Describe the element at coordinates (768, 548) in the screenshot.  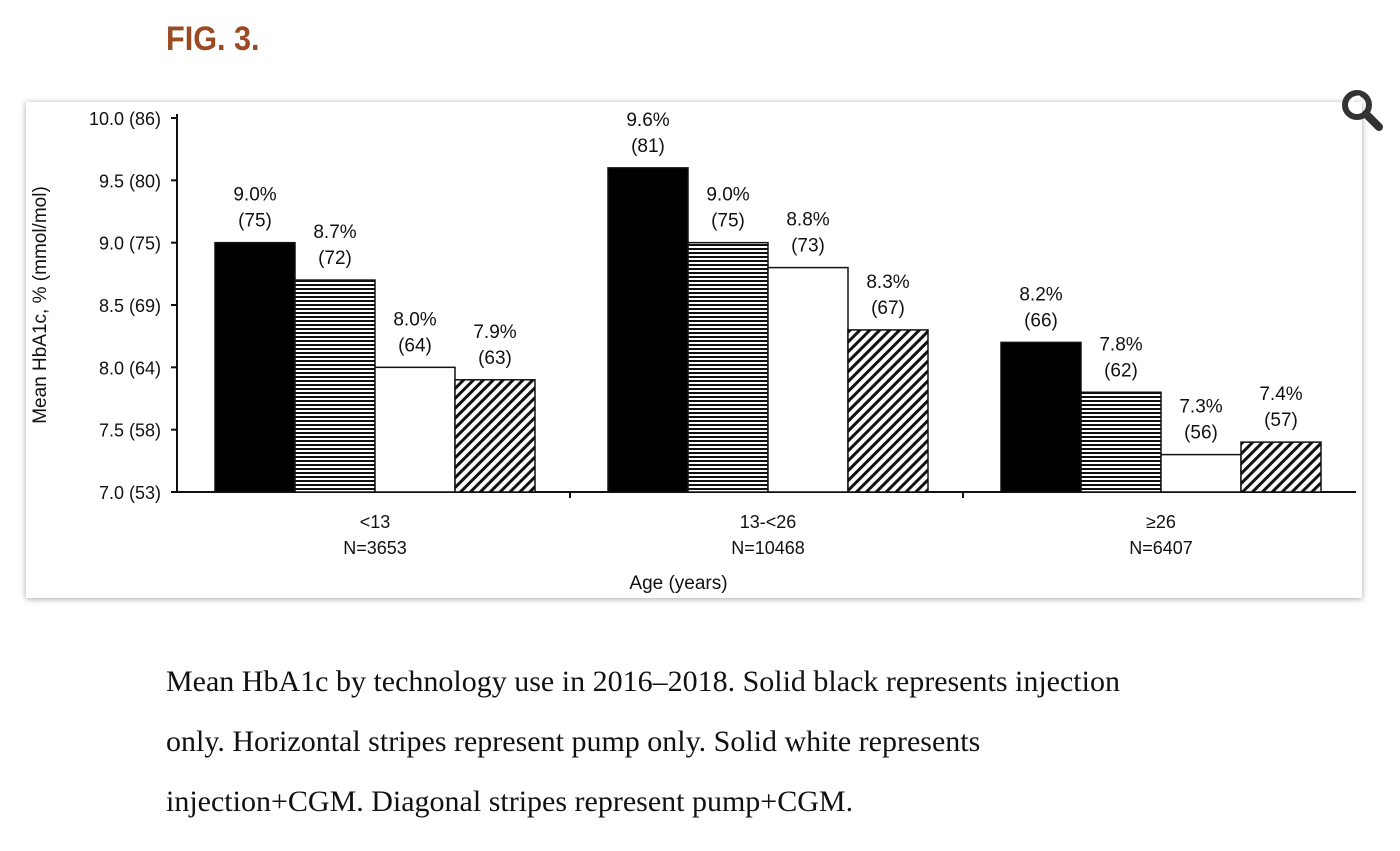
I see `x-tick-label-n: N=10468` at that location.